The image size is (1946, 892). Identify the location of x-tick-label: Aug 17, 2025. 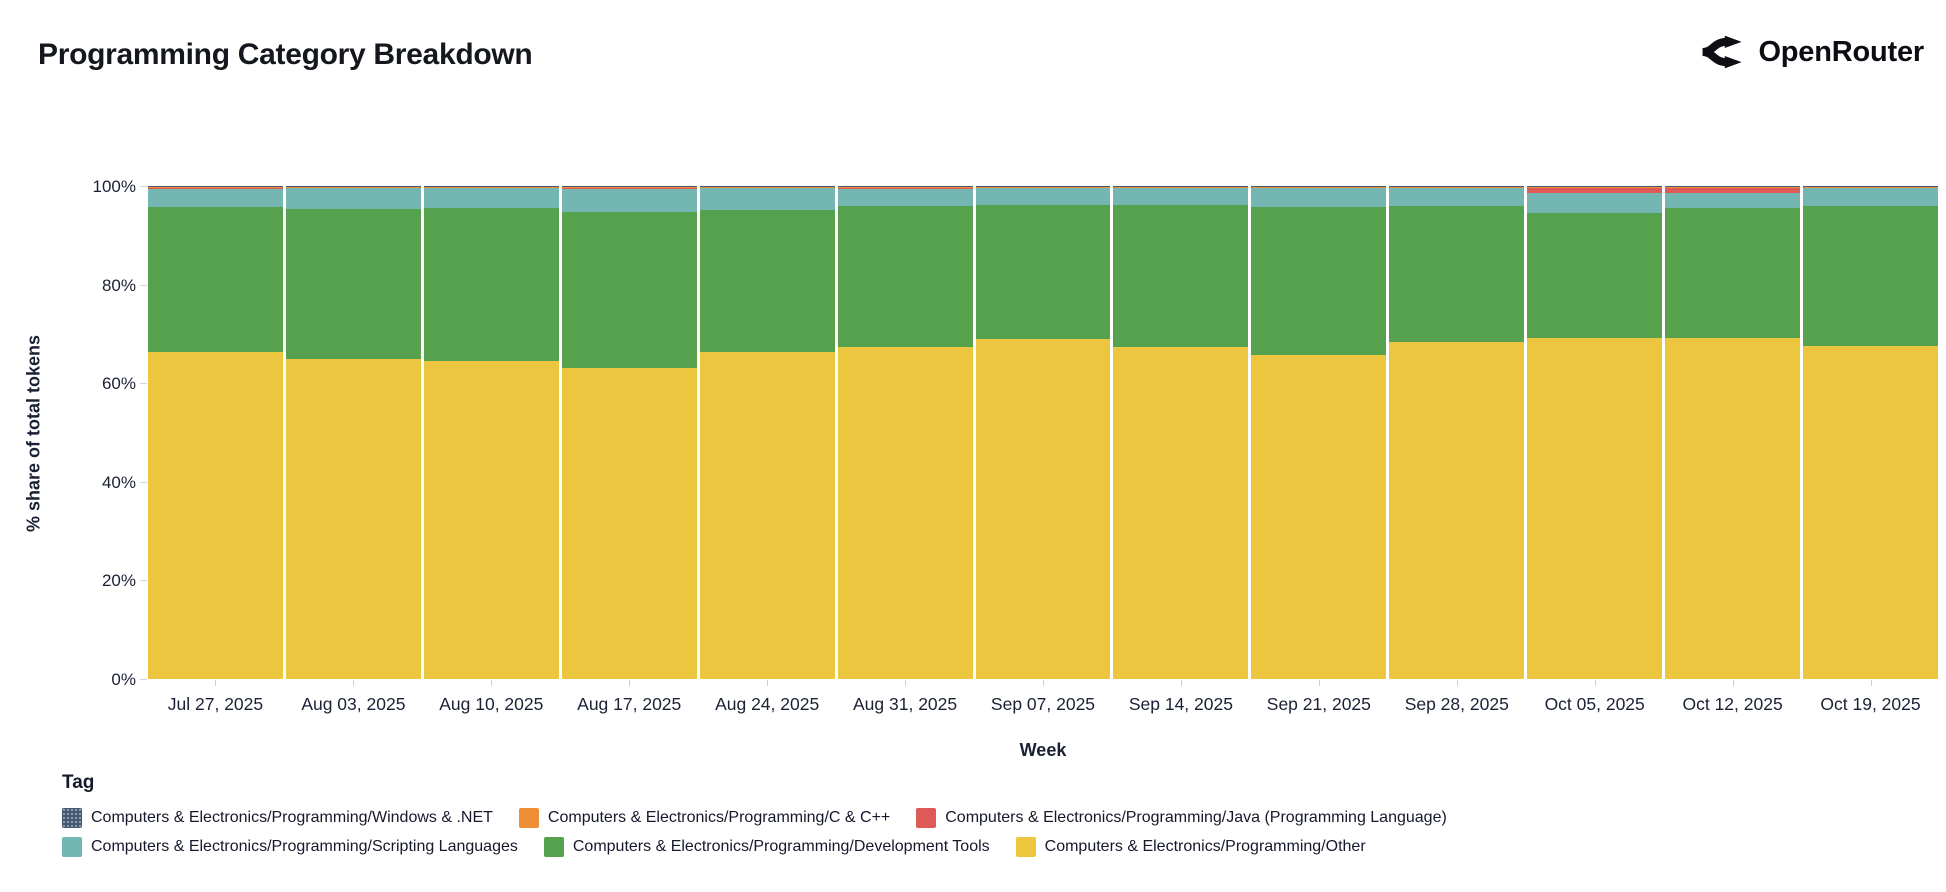
(629, 704).